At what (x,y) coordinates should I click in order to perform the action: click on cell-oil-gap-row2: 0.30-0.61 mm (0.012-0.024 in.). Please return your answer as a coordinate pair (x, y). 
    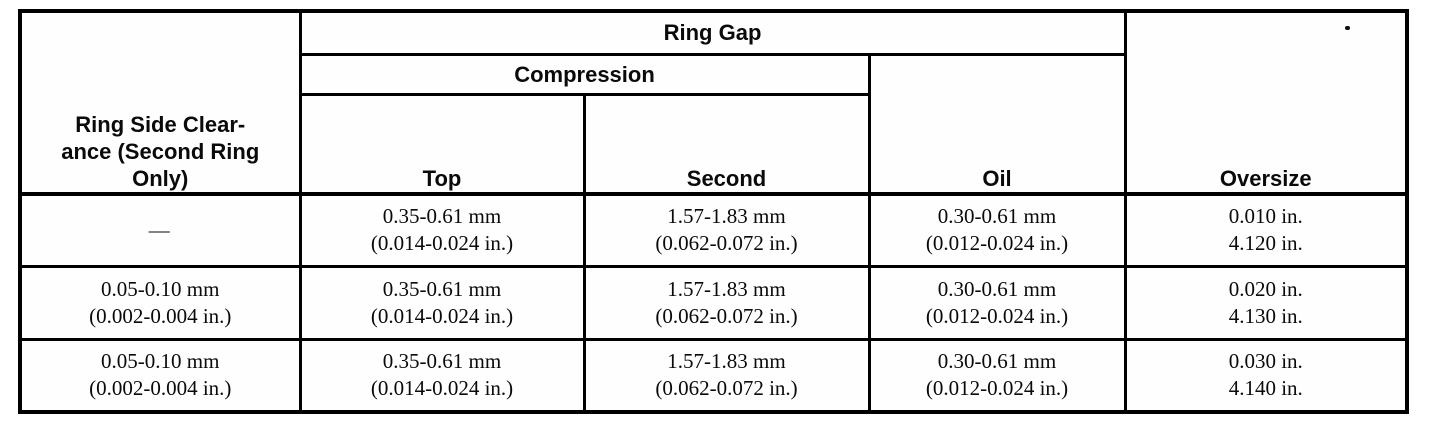
    Looking at the image, I should click on (997, 302).